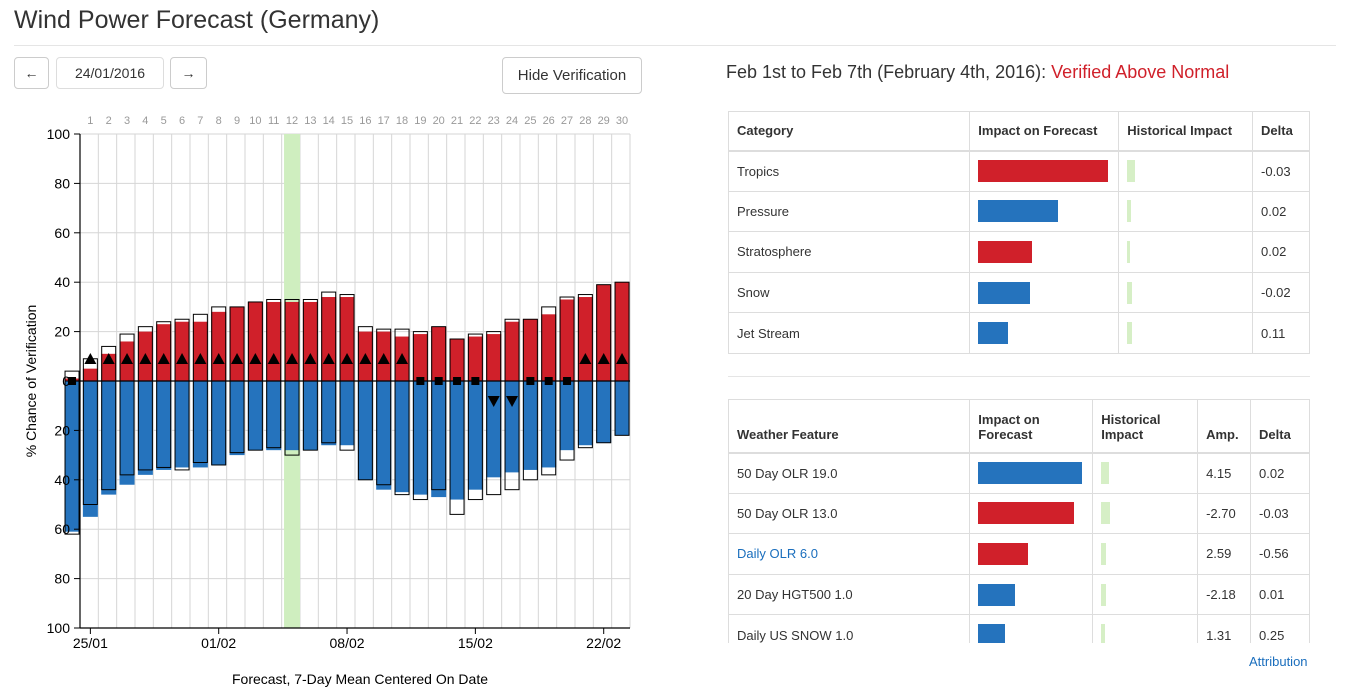 This screenshot has height=698, width=1350. Describe the element at coordinates (675, 45) in the screenshot. I see `title-divider` at that location.